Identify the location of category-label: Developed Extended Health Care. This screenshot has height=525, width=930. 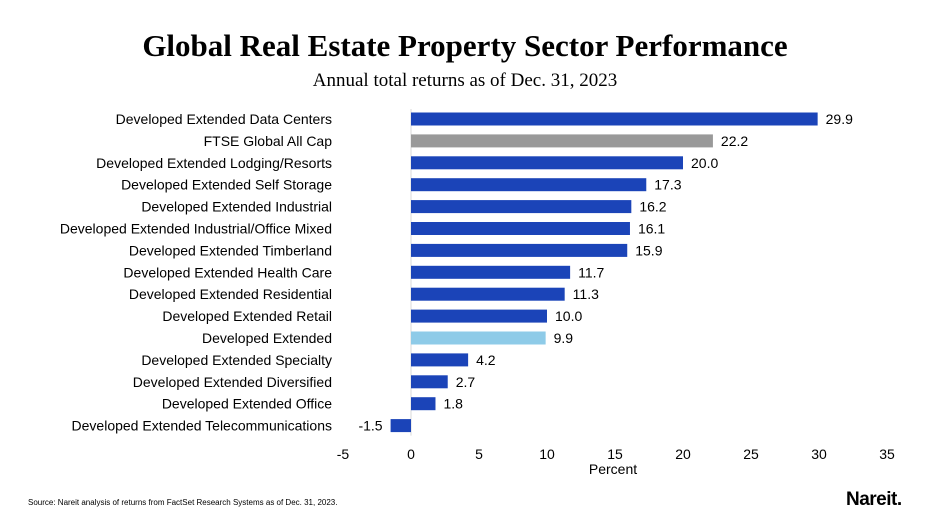
(227, 272).